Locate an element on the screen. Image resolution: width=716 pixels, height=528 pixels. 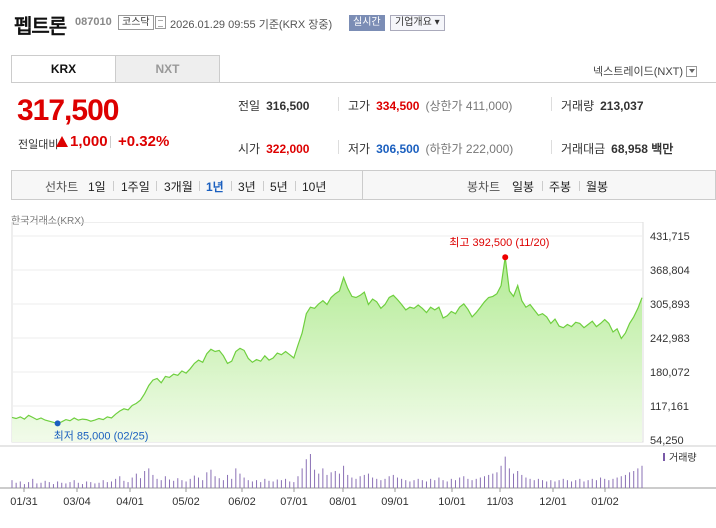
x-tick-label: 10/01 is located at coordinates (452, 502).